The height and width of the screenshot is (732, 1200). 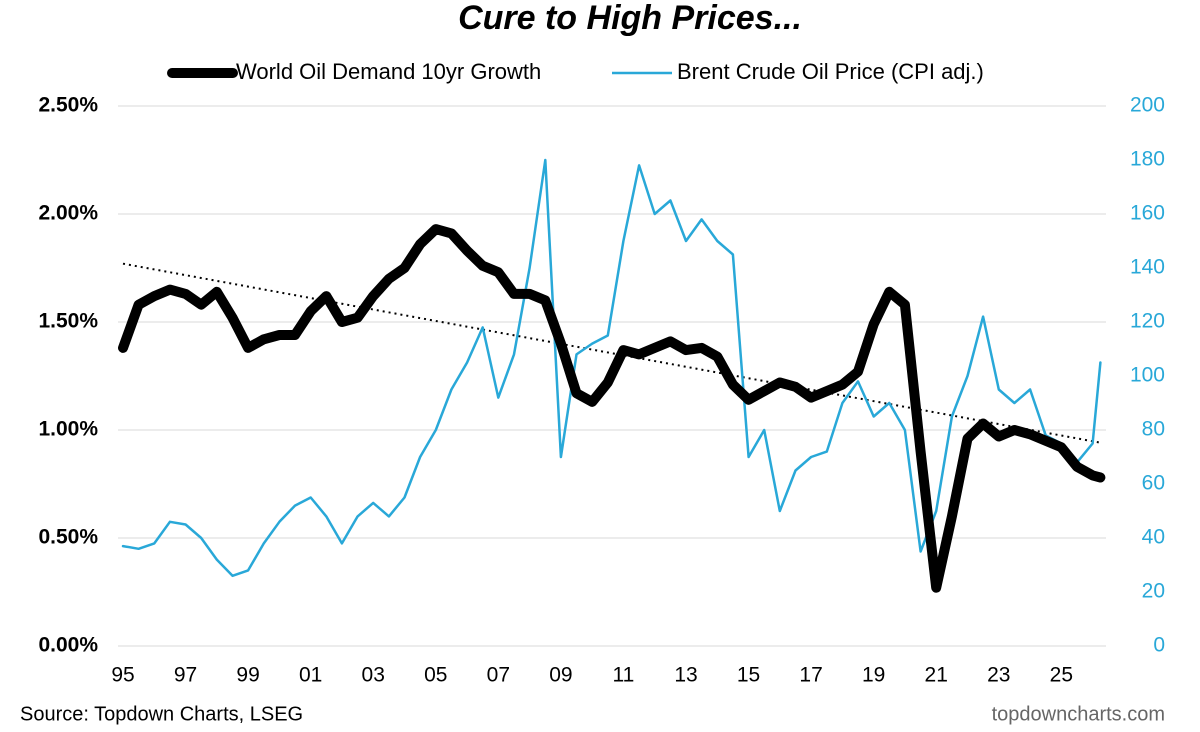 I want to click on x-tick-label: 09, so click(x=560, y=675).